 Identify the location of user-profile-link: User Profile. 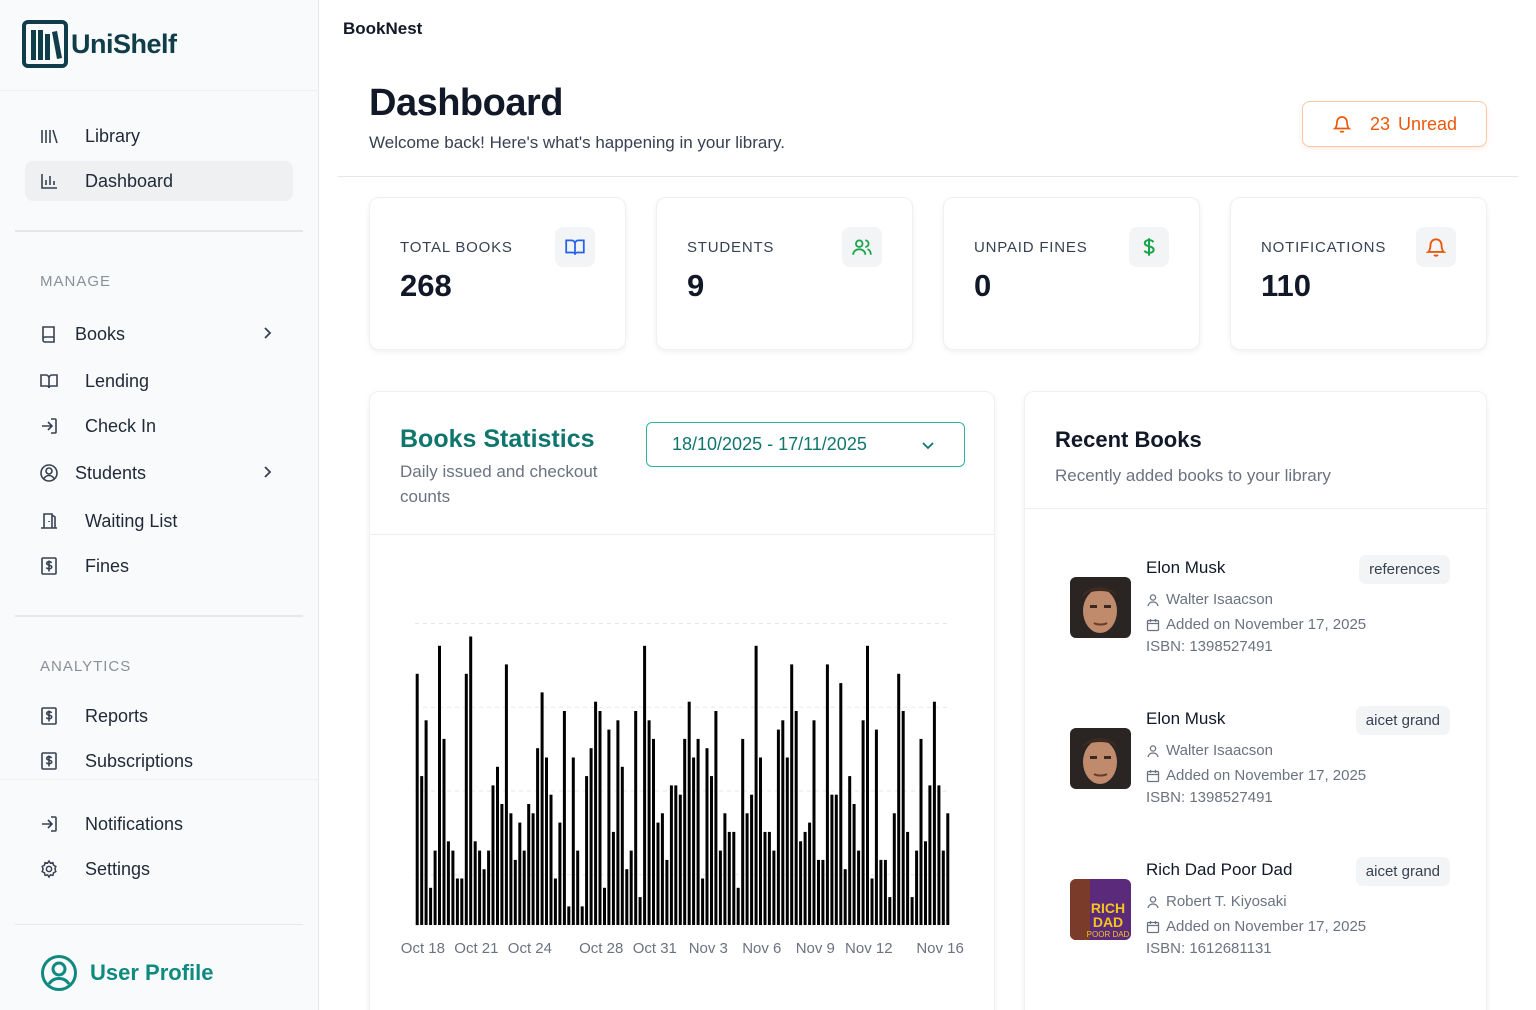
(127, 973).